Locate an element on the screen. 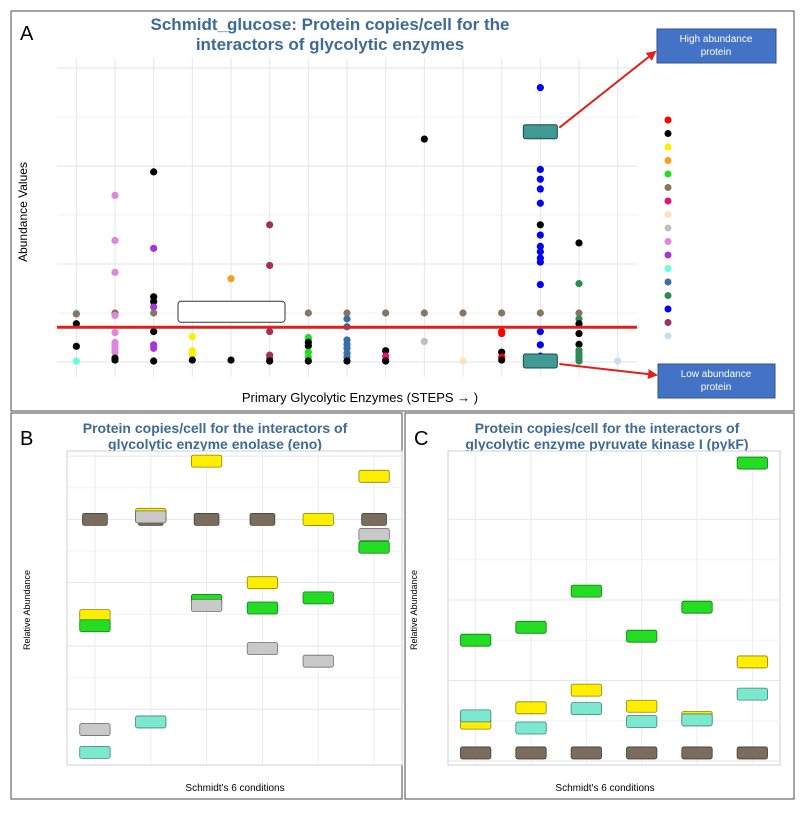 This screenshot has width=800, height=820. chart-a-point-eno is located at coordinates (502, 333).